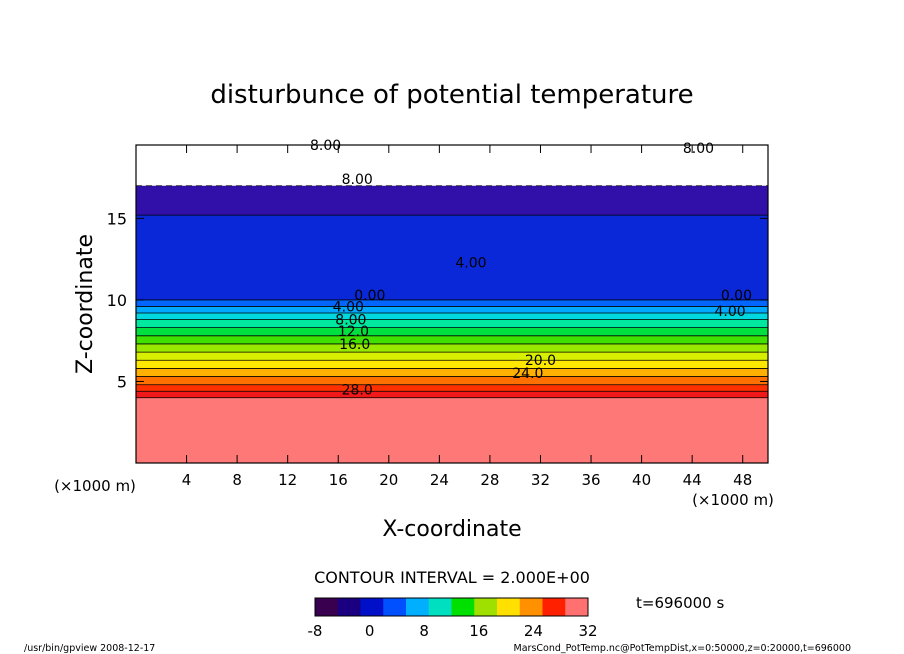 The height and width of the screenshot is (654, 904). What do you see at coordinates (325, 146) in the screenshot?
I see `contour-label-1: 8.00` at bounding box center [325, 146].